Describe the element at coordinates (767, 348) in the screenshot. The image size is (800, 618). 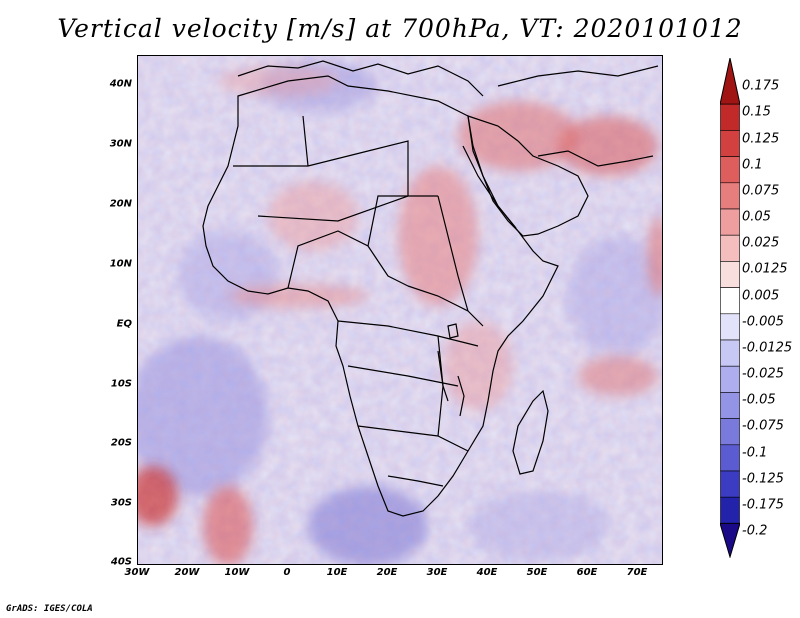
I see `colorbar-label: -0.0125` at that location.